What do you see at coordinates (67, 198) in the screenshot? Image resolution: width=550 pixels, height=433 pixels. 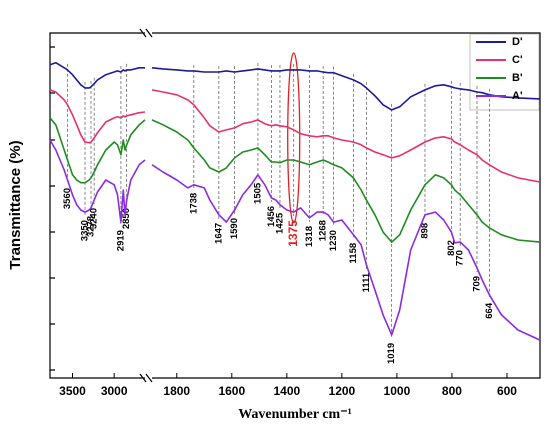 I see `peak-label: 3560` at bounding box center [67, 198].